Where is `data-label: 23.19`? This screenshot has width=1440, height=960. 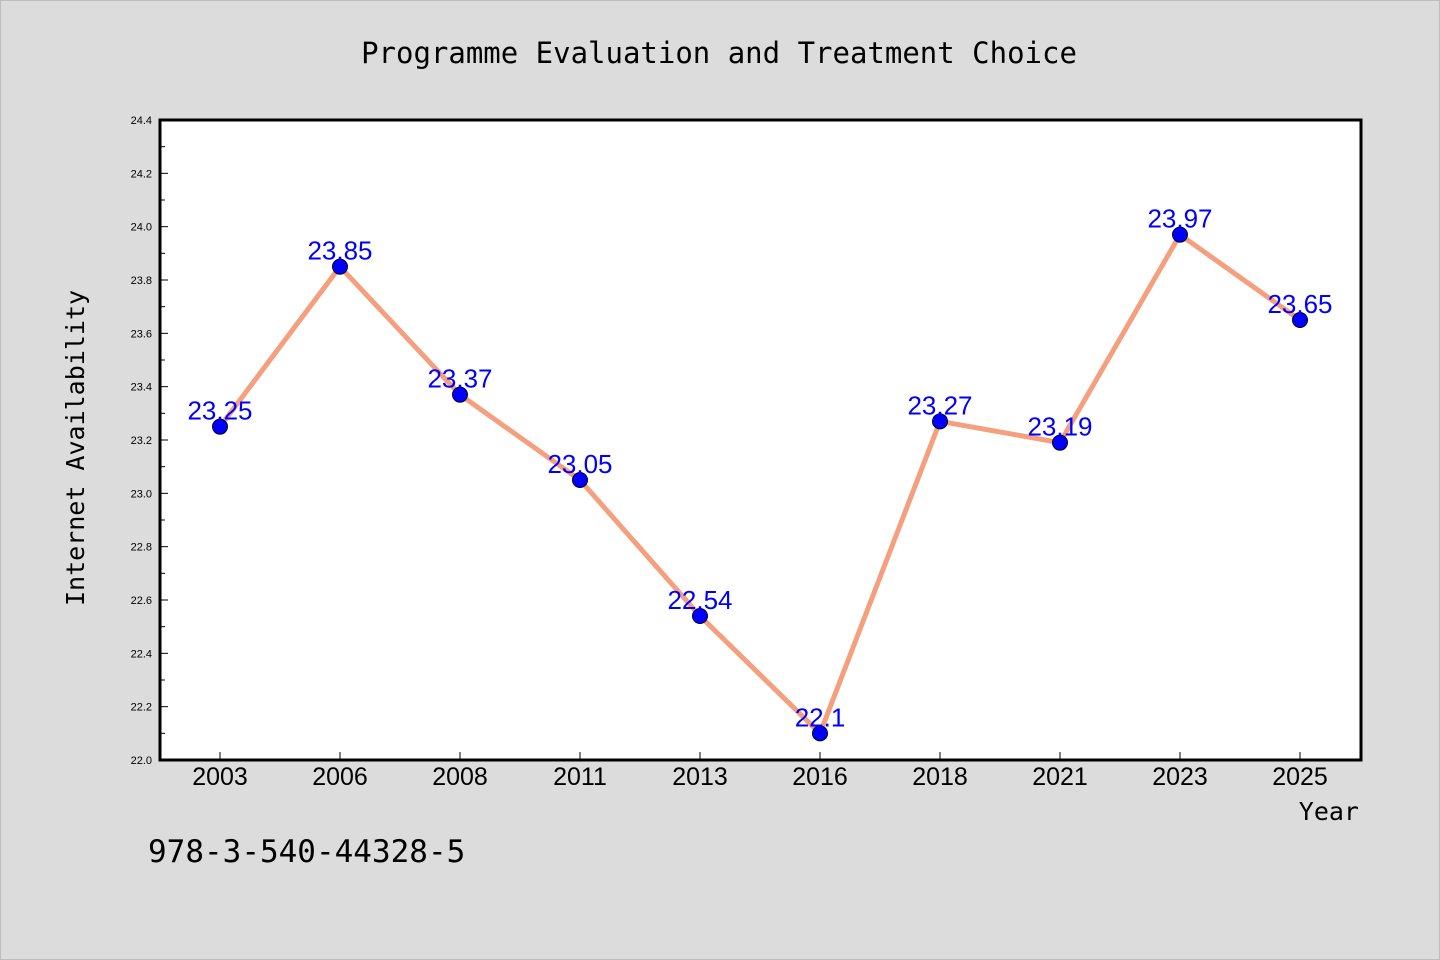
data-label: 23.19 is located at coordinates (1059, 427).